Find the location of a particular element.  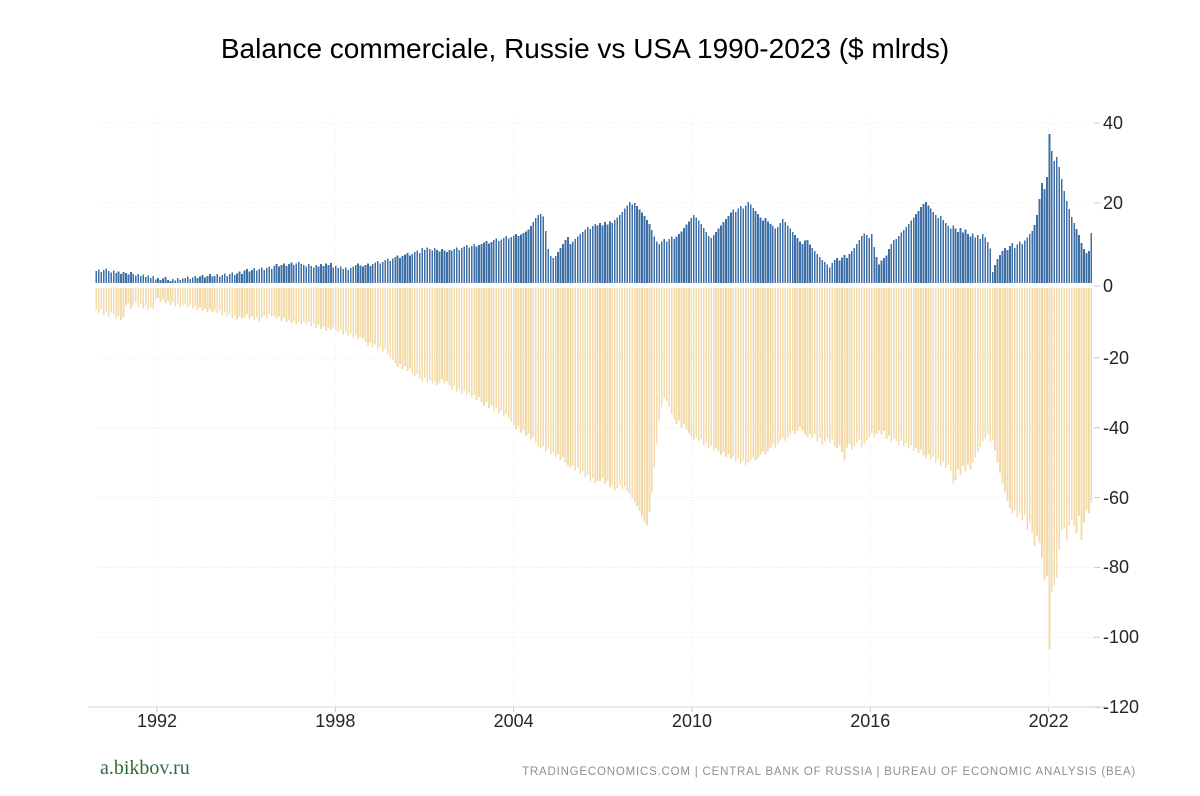

y-tick-label: -40 is located at coordinates (1116, 427).